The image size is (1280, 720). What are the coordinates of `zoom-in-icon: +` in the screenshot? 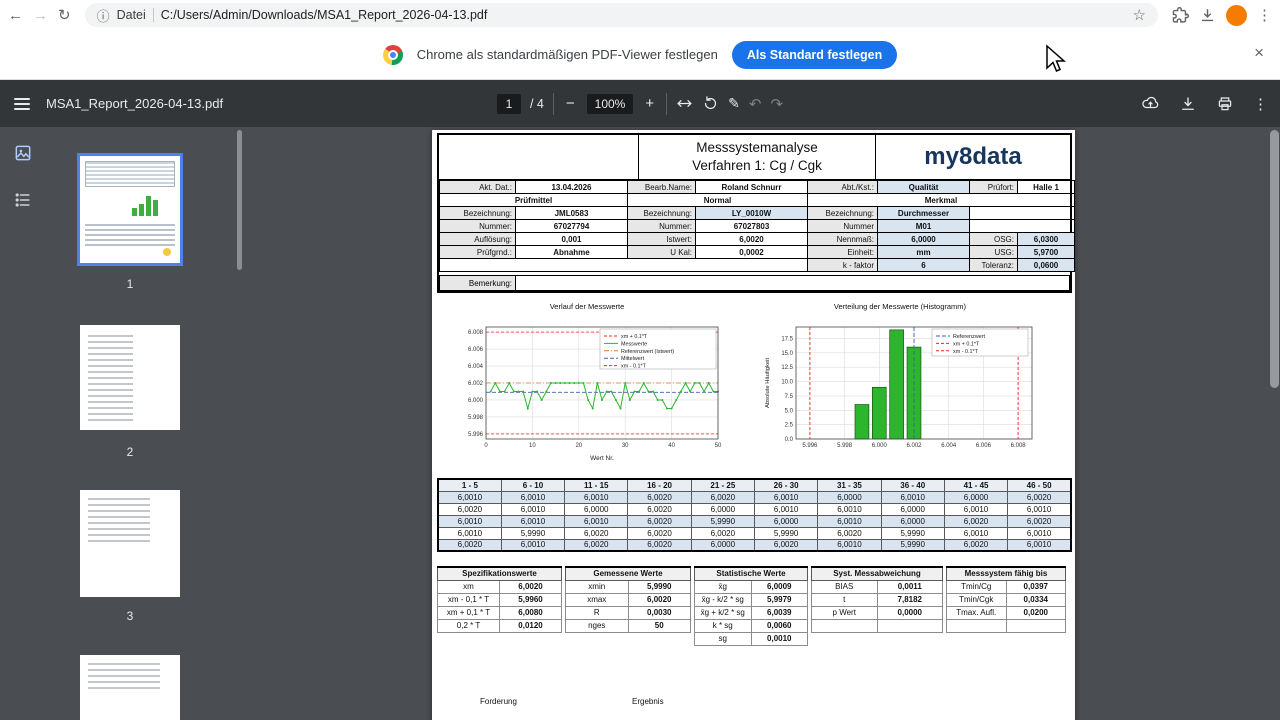 It's located at (650, 103).